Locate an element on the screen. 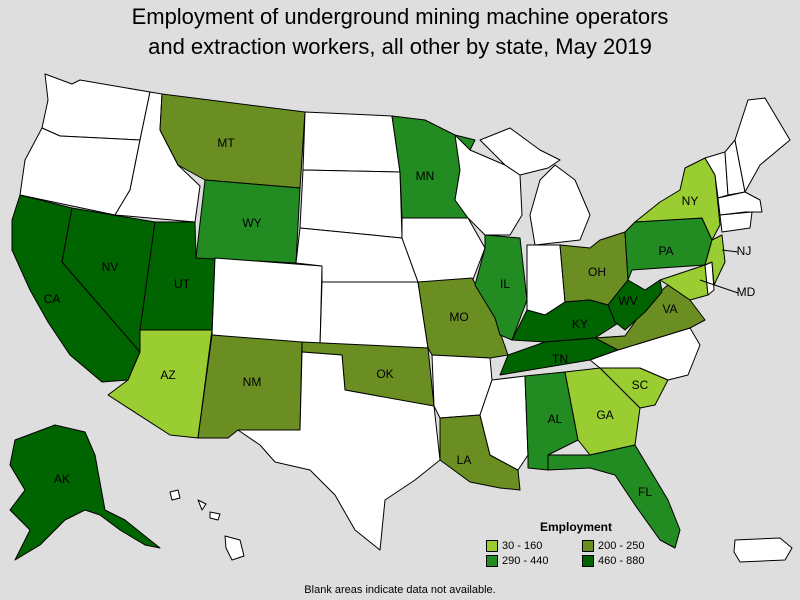  state-in is located at coordinates (546, 280).